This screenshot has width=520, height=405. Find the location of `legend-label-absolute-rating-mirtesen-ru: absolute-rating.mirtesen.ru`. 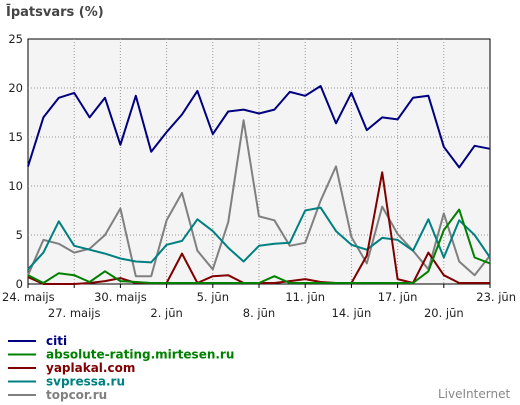

legend-label-absolute-rating-mirtesen-ru: absolute-rating.mirtesen.ru is located at coordinates (140, 355).